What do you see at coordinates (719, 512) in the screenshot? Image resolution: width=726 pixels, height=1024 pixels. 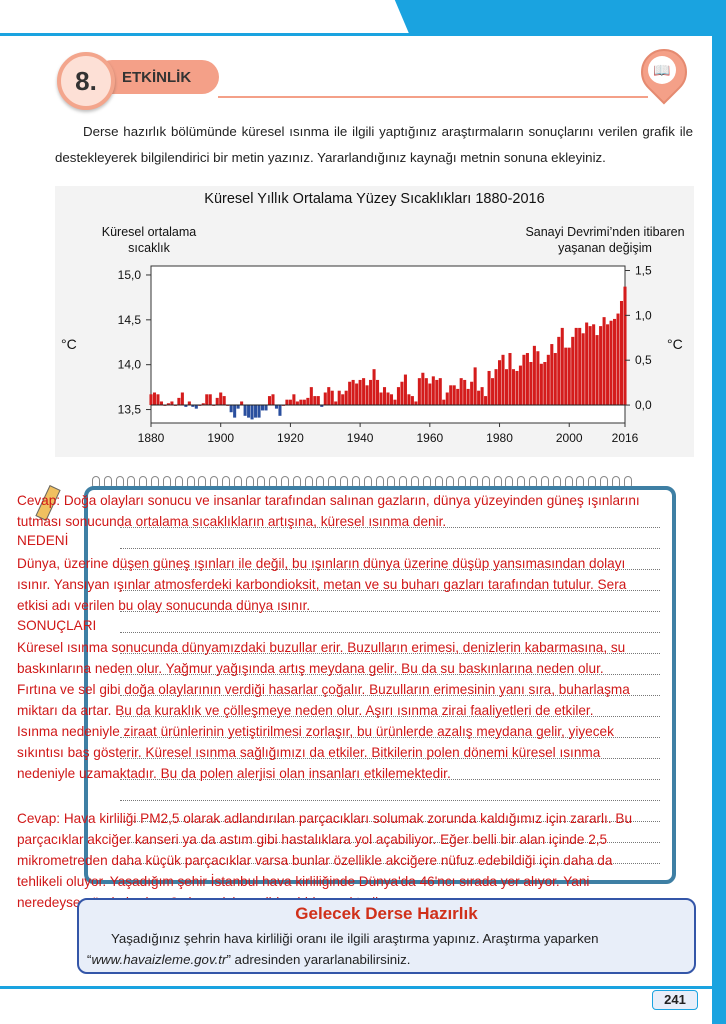 I see `page-edge-bar` at bounding box center [719, 512].